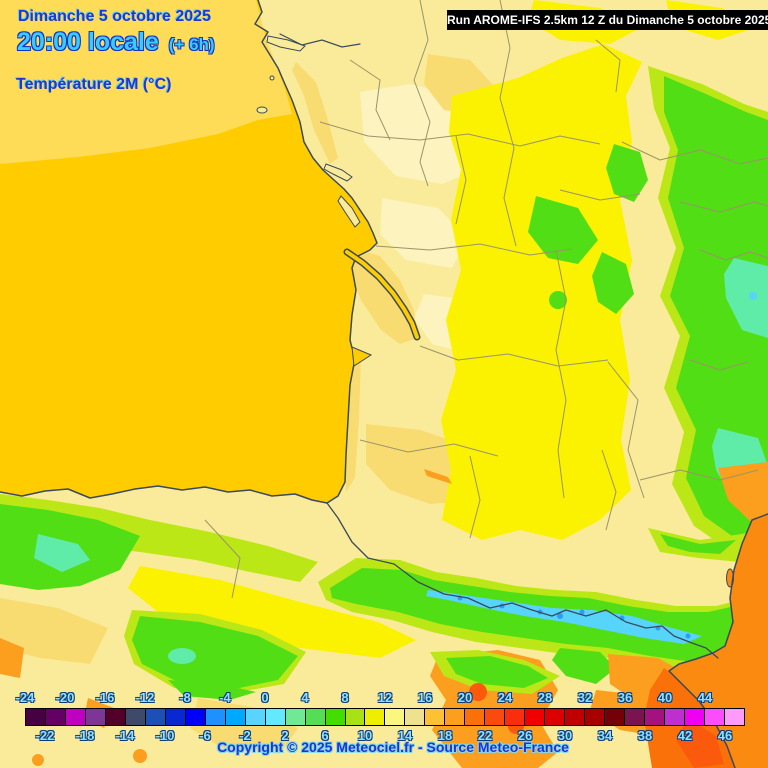  I want to click on date-label: Dimanche 5 octobre 2025, so click(114, 16).